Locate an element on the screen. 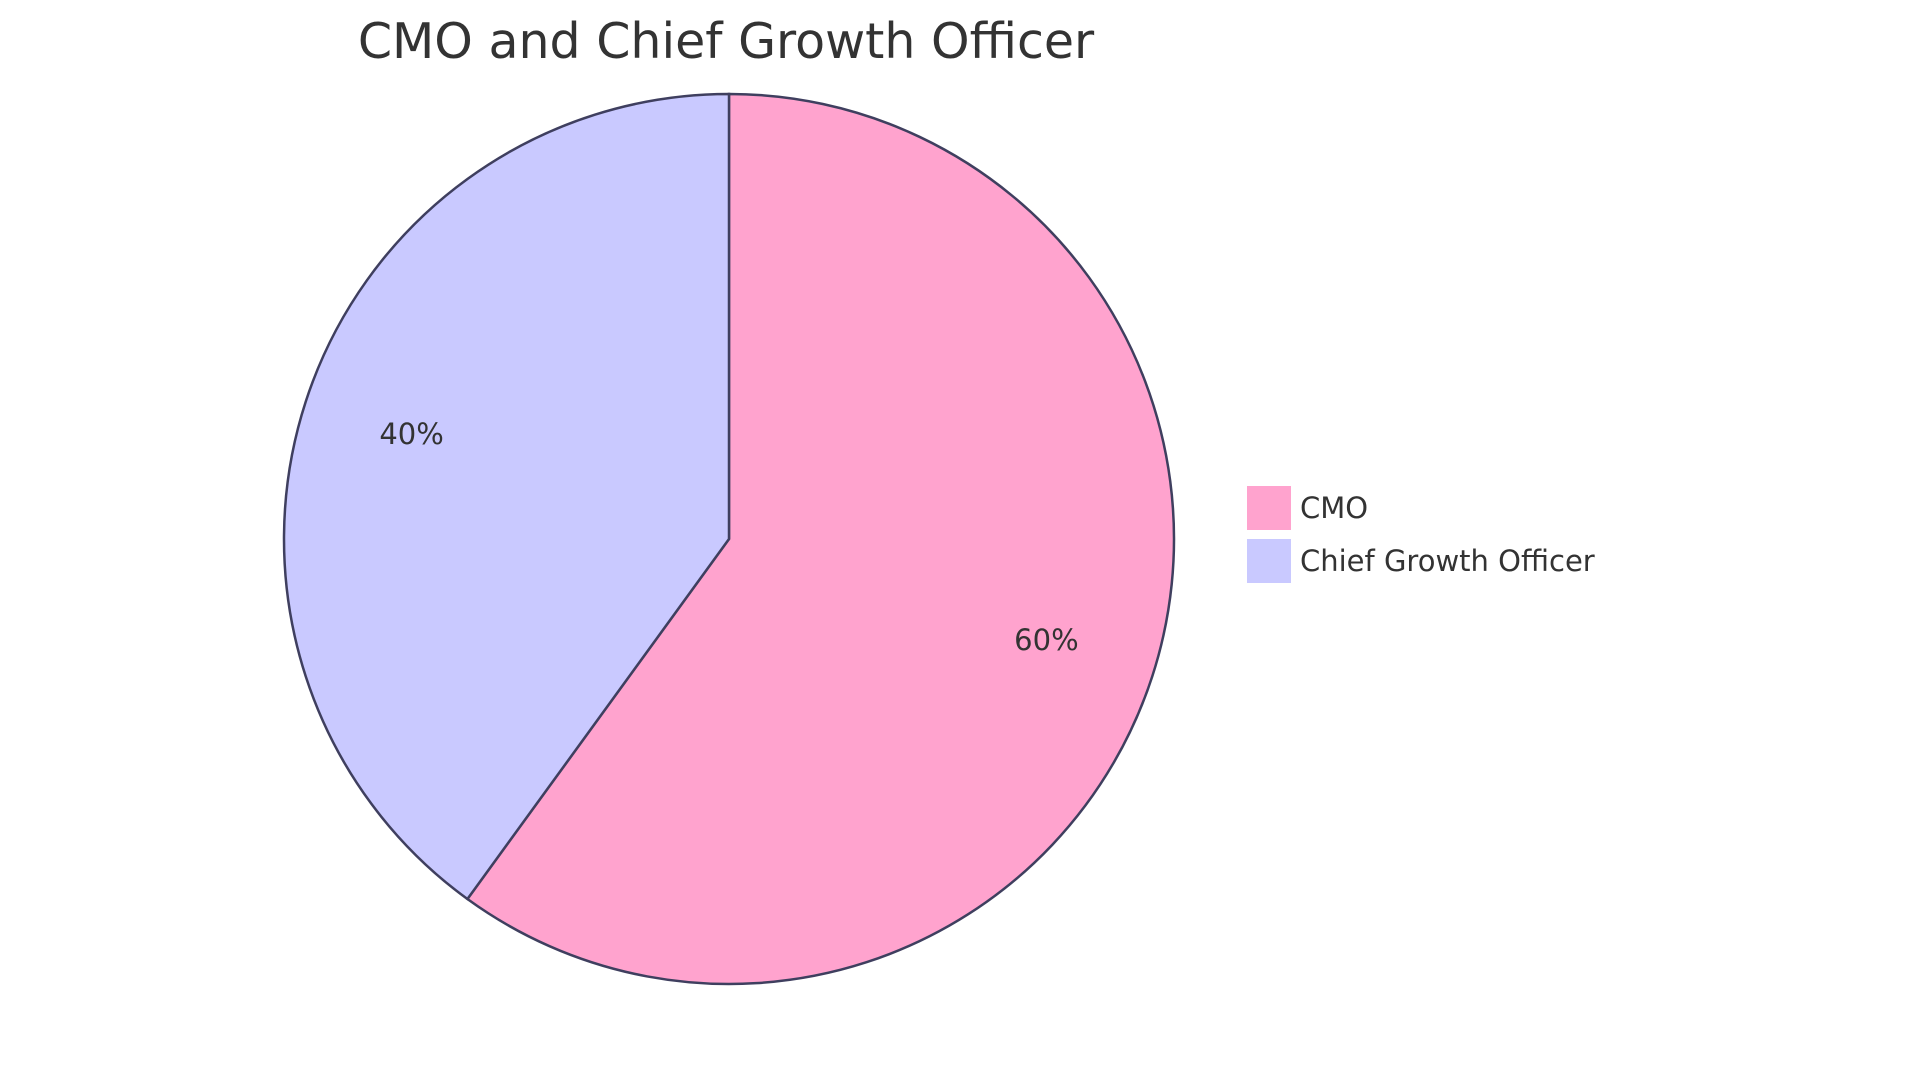 This screenshot has width=1920, height=1080. legend-label: CMO is located at coordinates (1334, 508).